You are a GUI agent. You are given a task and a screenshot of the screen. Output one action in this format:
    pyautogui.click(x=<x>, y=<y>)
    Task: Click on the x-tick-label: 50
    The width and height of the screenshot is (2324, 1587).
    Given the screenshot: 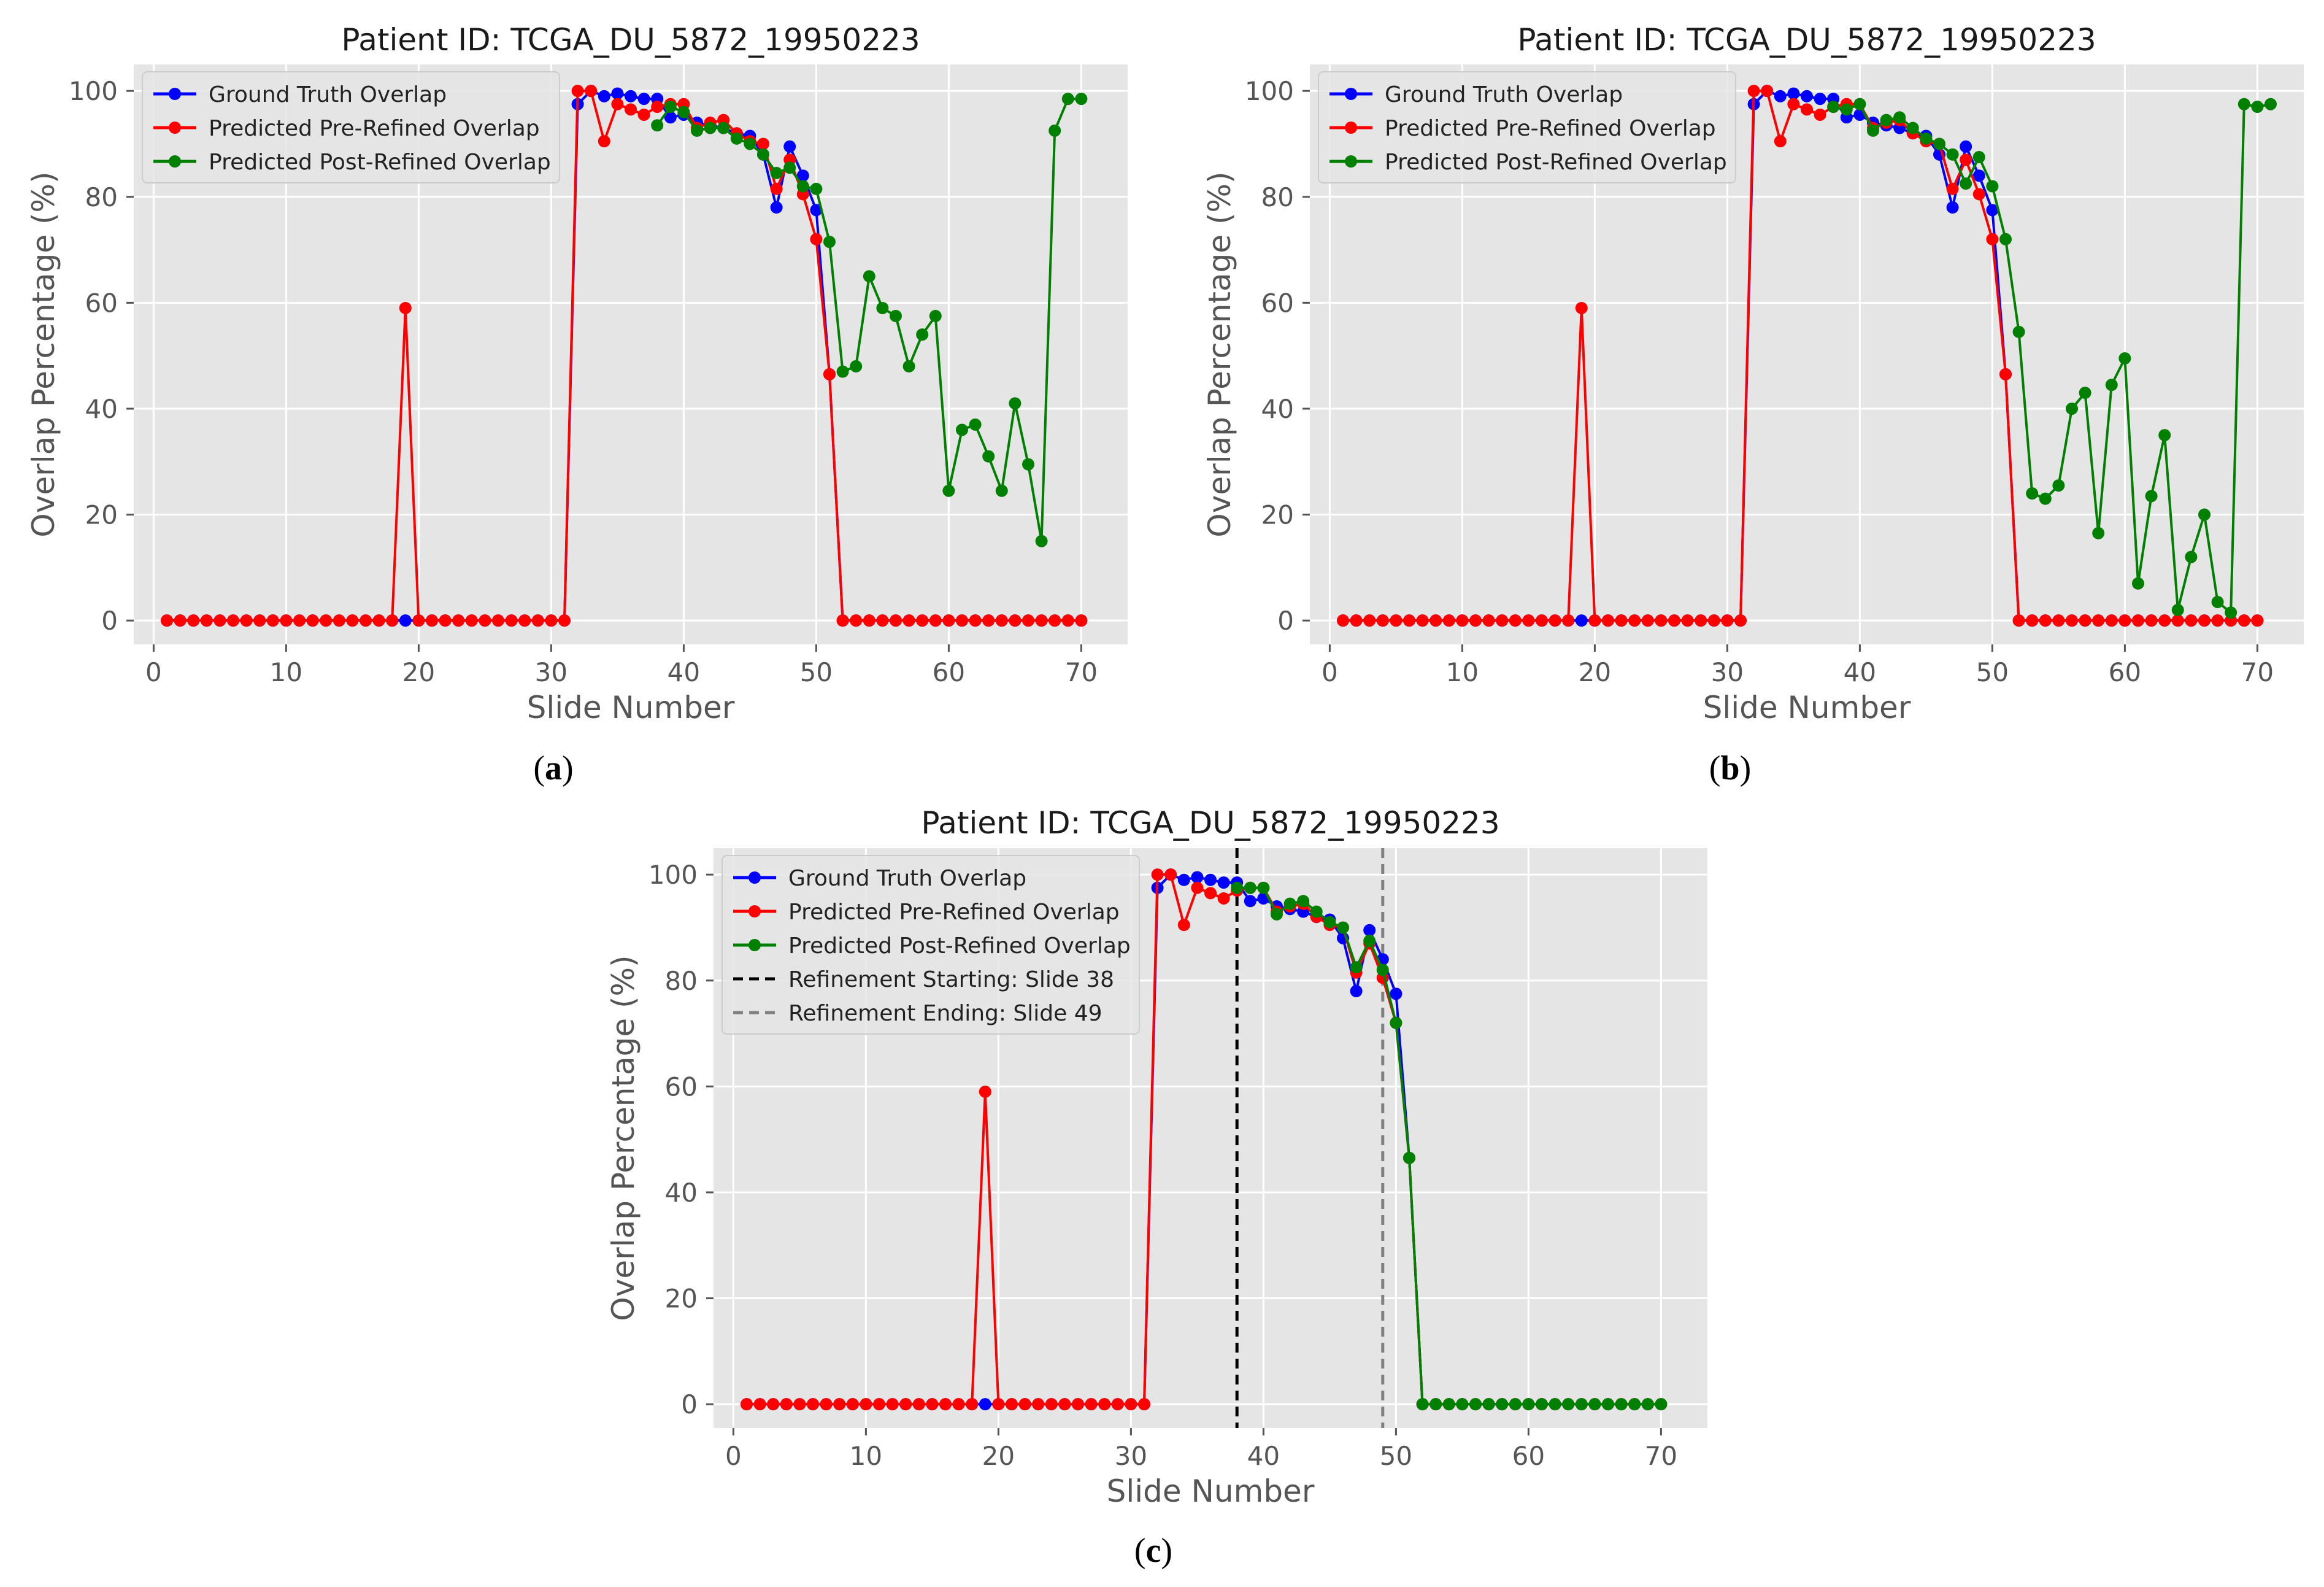 What is the action you would take?
    pyautogui.click(x=816, y=672)
    